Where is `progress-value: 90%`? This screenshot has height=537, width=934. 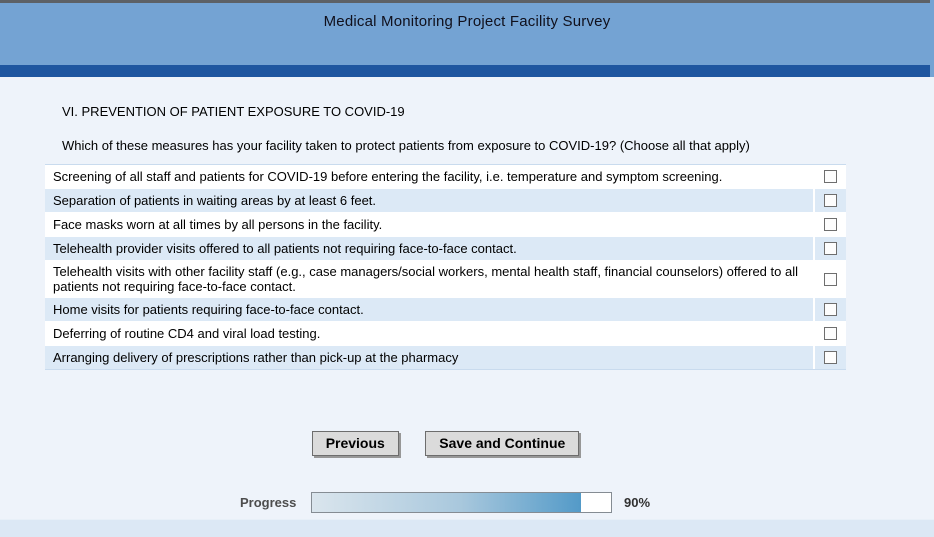 progress-value: 90% is located at coordinates (637, 502).